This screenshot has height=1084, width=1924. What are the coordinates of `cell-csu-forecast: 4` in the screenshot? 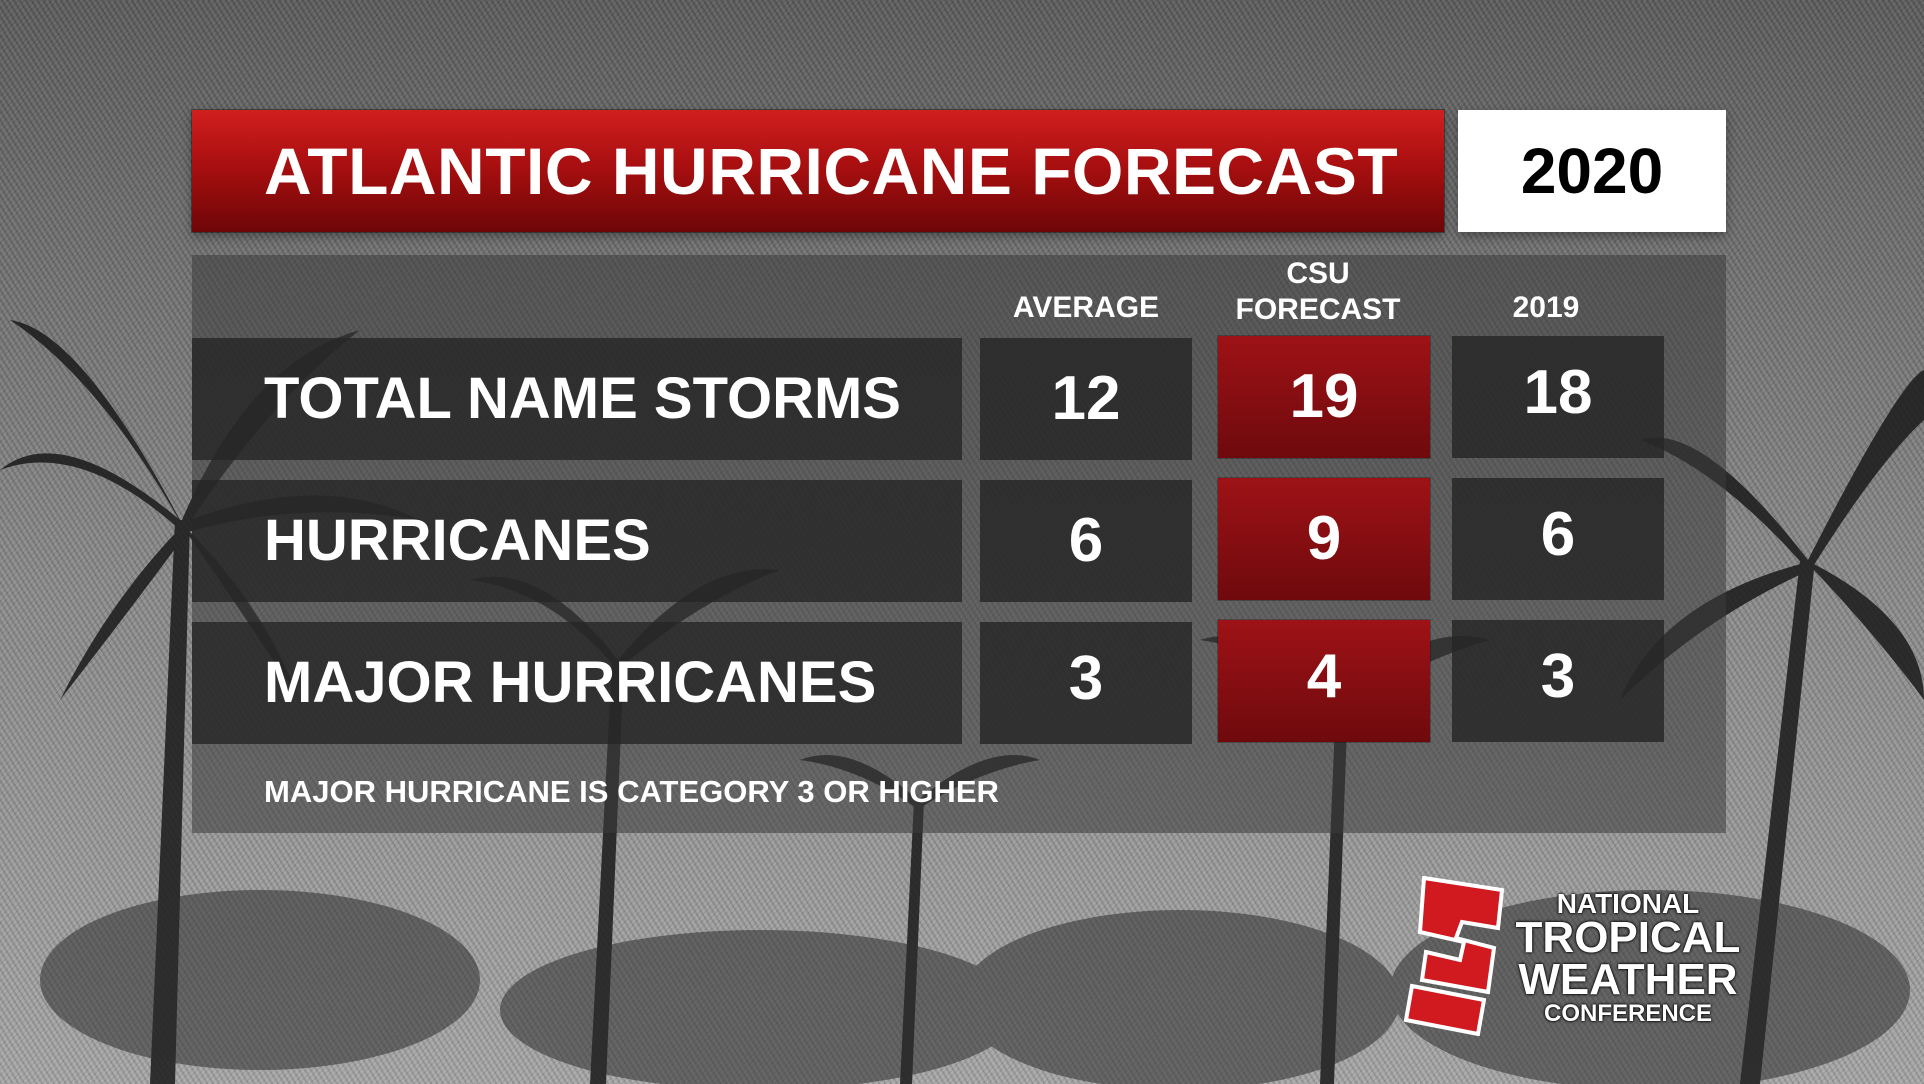 It's located at (1324, 681).